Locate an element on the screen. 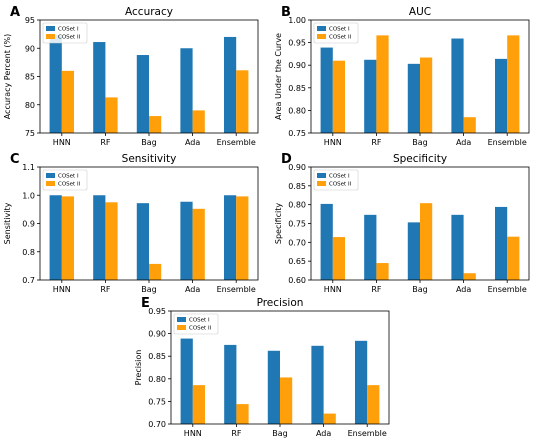  chart-title: Accuracy is located at coordinates (149, 12).